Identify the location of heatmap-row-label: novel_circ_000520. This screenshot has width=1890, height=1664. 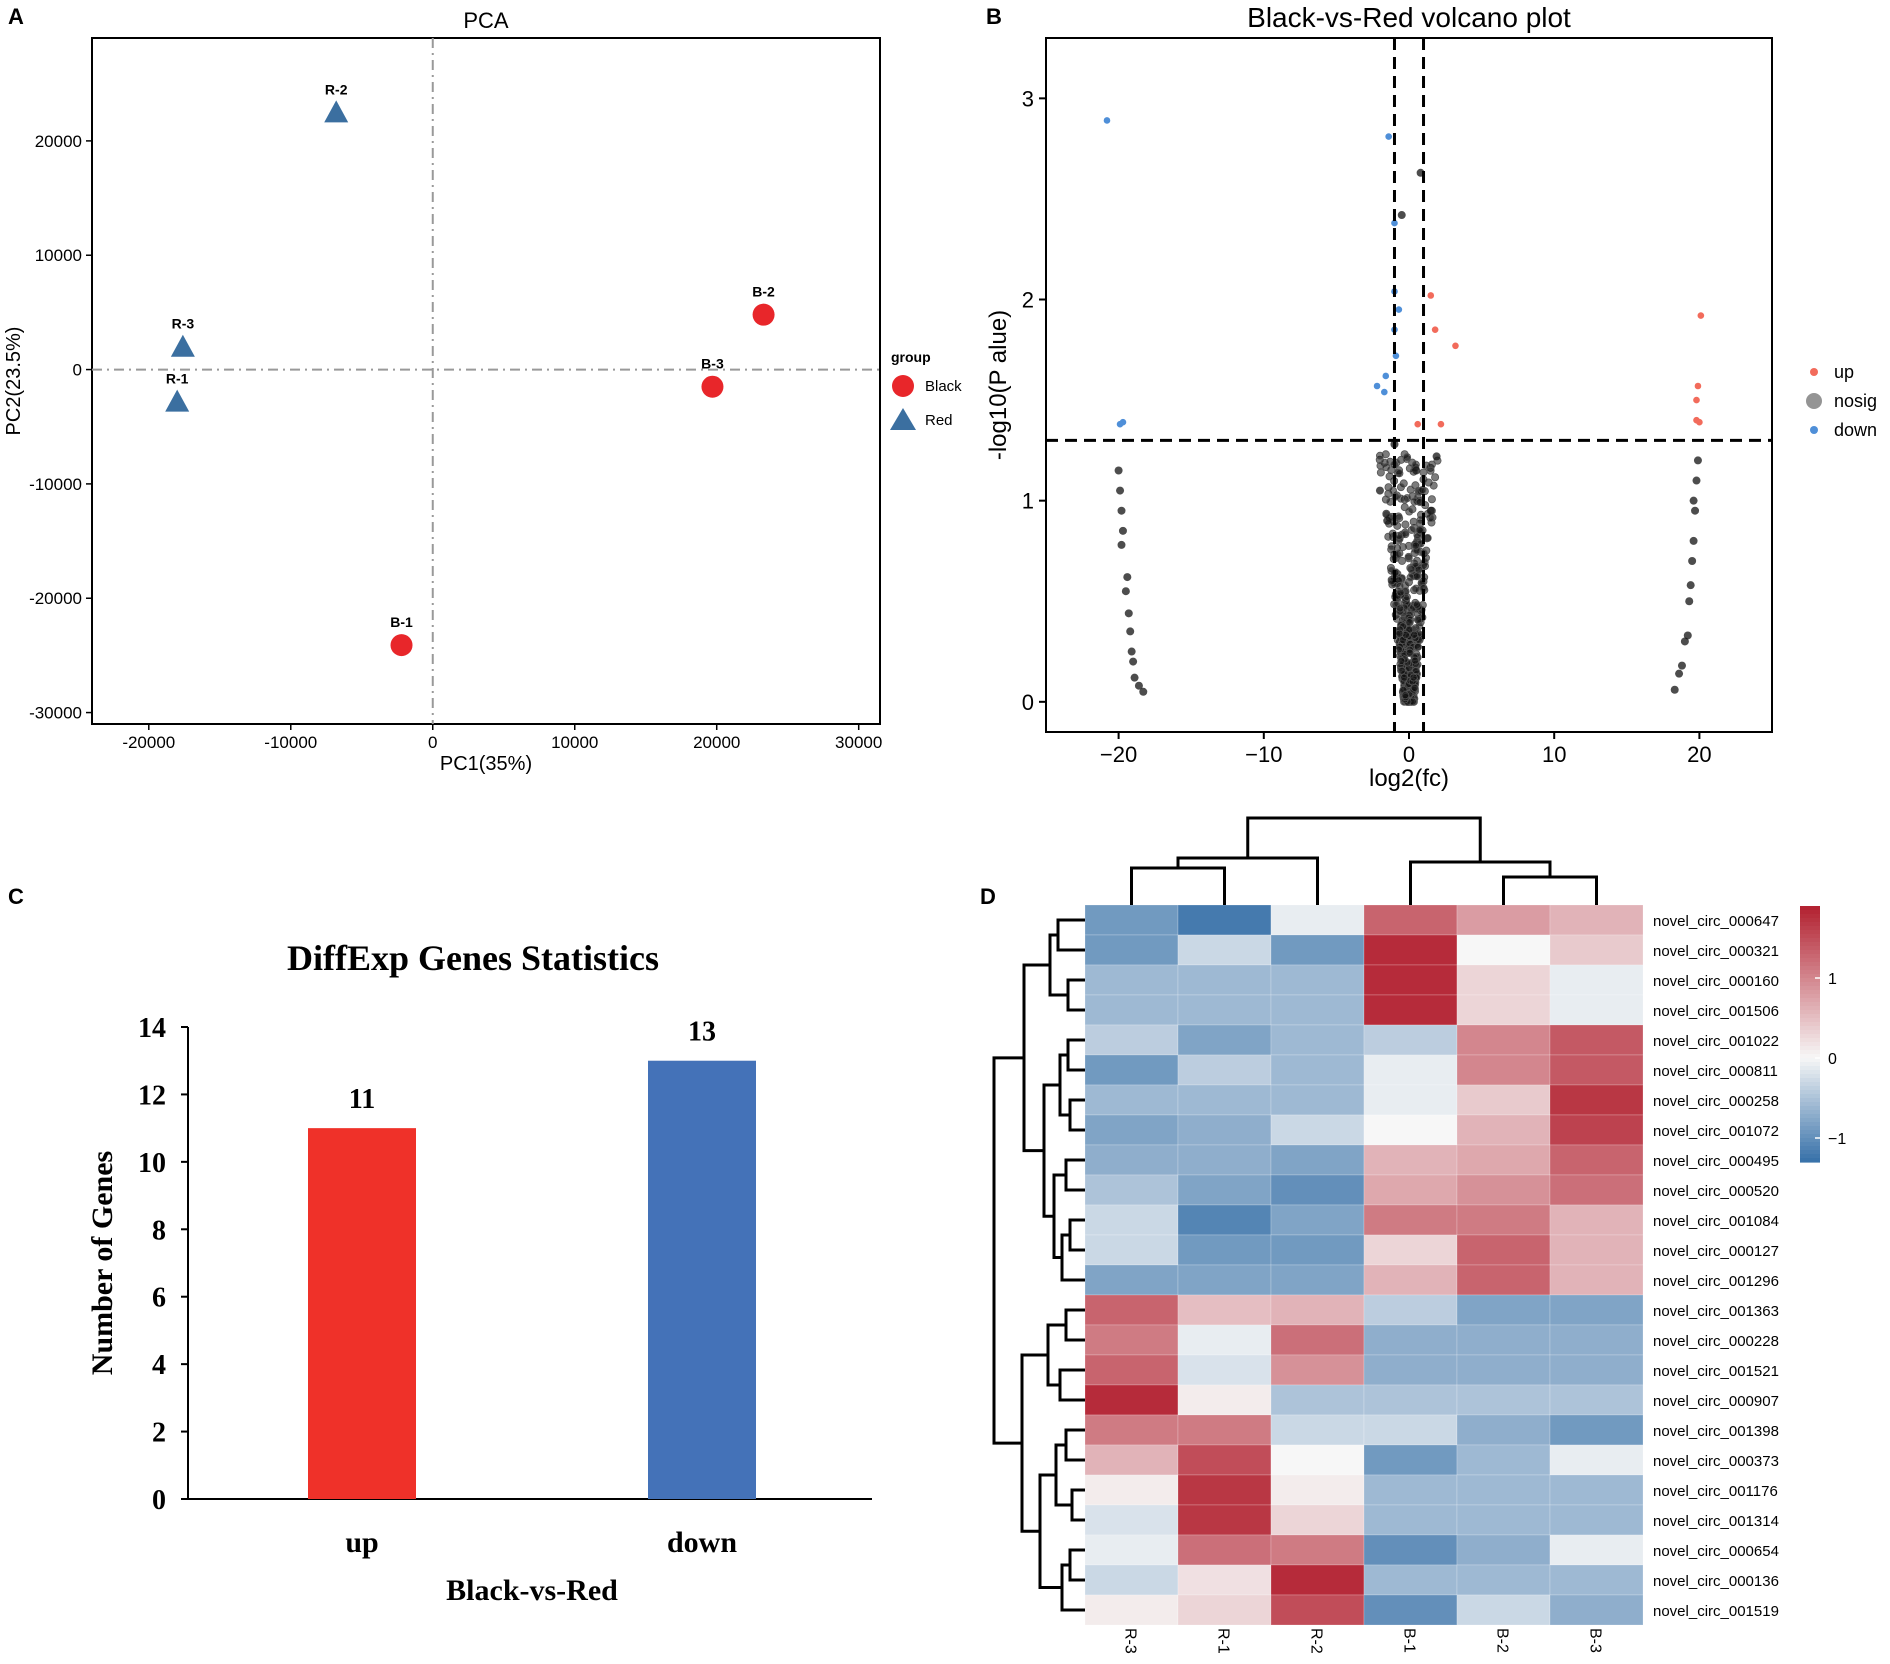
(1716, 1191).